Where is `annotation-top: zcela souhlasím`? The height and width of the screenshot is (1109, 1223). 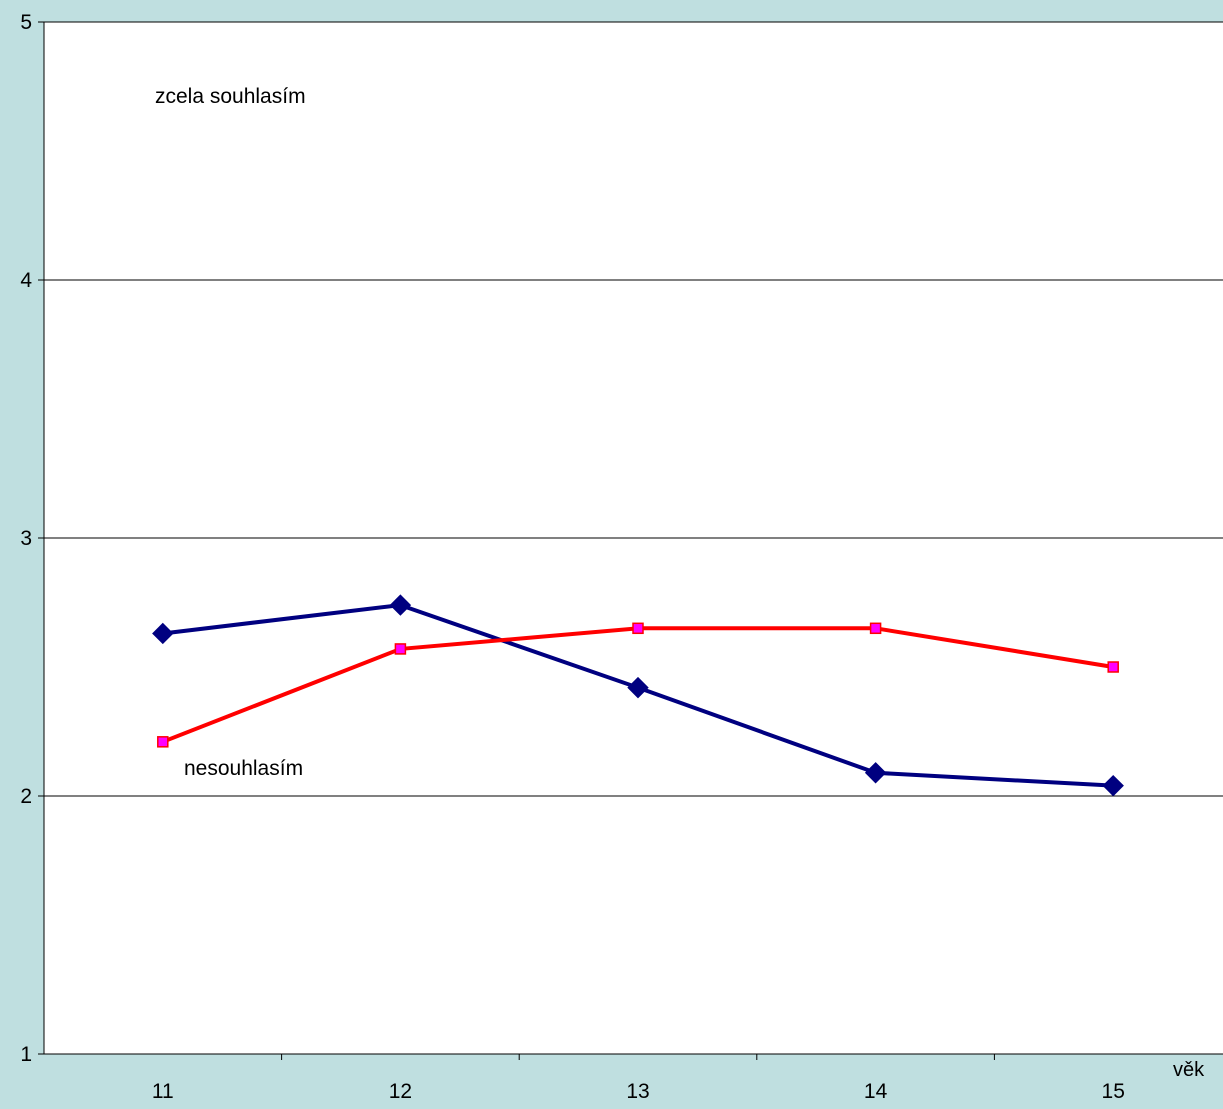 annotation-top: zcela souhlasím is located at coordinates (230, 96).